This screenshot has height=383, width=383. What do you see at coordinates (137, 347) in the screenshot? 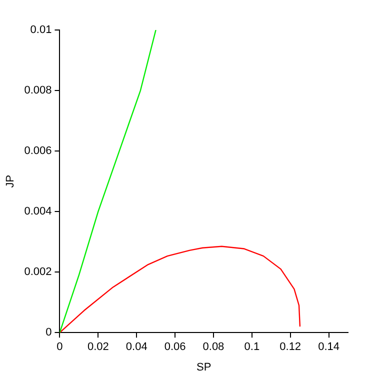
I see `x-tick-label: 0.04` at bounding box center [137, 347].